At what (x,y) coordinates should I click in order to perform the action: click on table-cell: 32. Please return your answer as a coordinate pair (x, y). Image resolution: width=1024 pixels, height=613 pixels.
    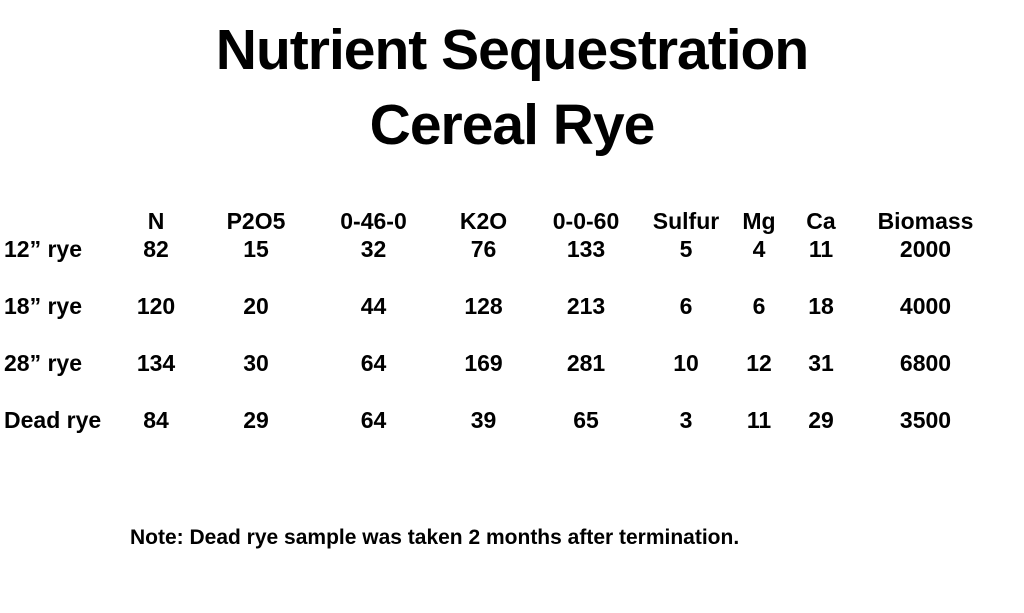
    Looking at the image, I should click on (373, 249).